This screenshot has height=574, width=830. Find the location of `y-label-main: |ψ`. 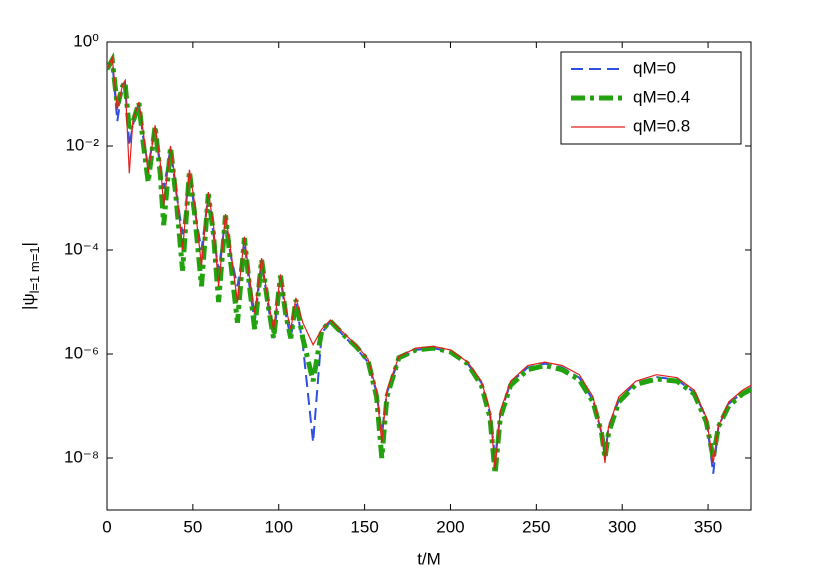

y-label-main: |ψ is located at coordinates (28, 301).